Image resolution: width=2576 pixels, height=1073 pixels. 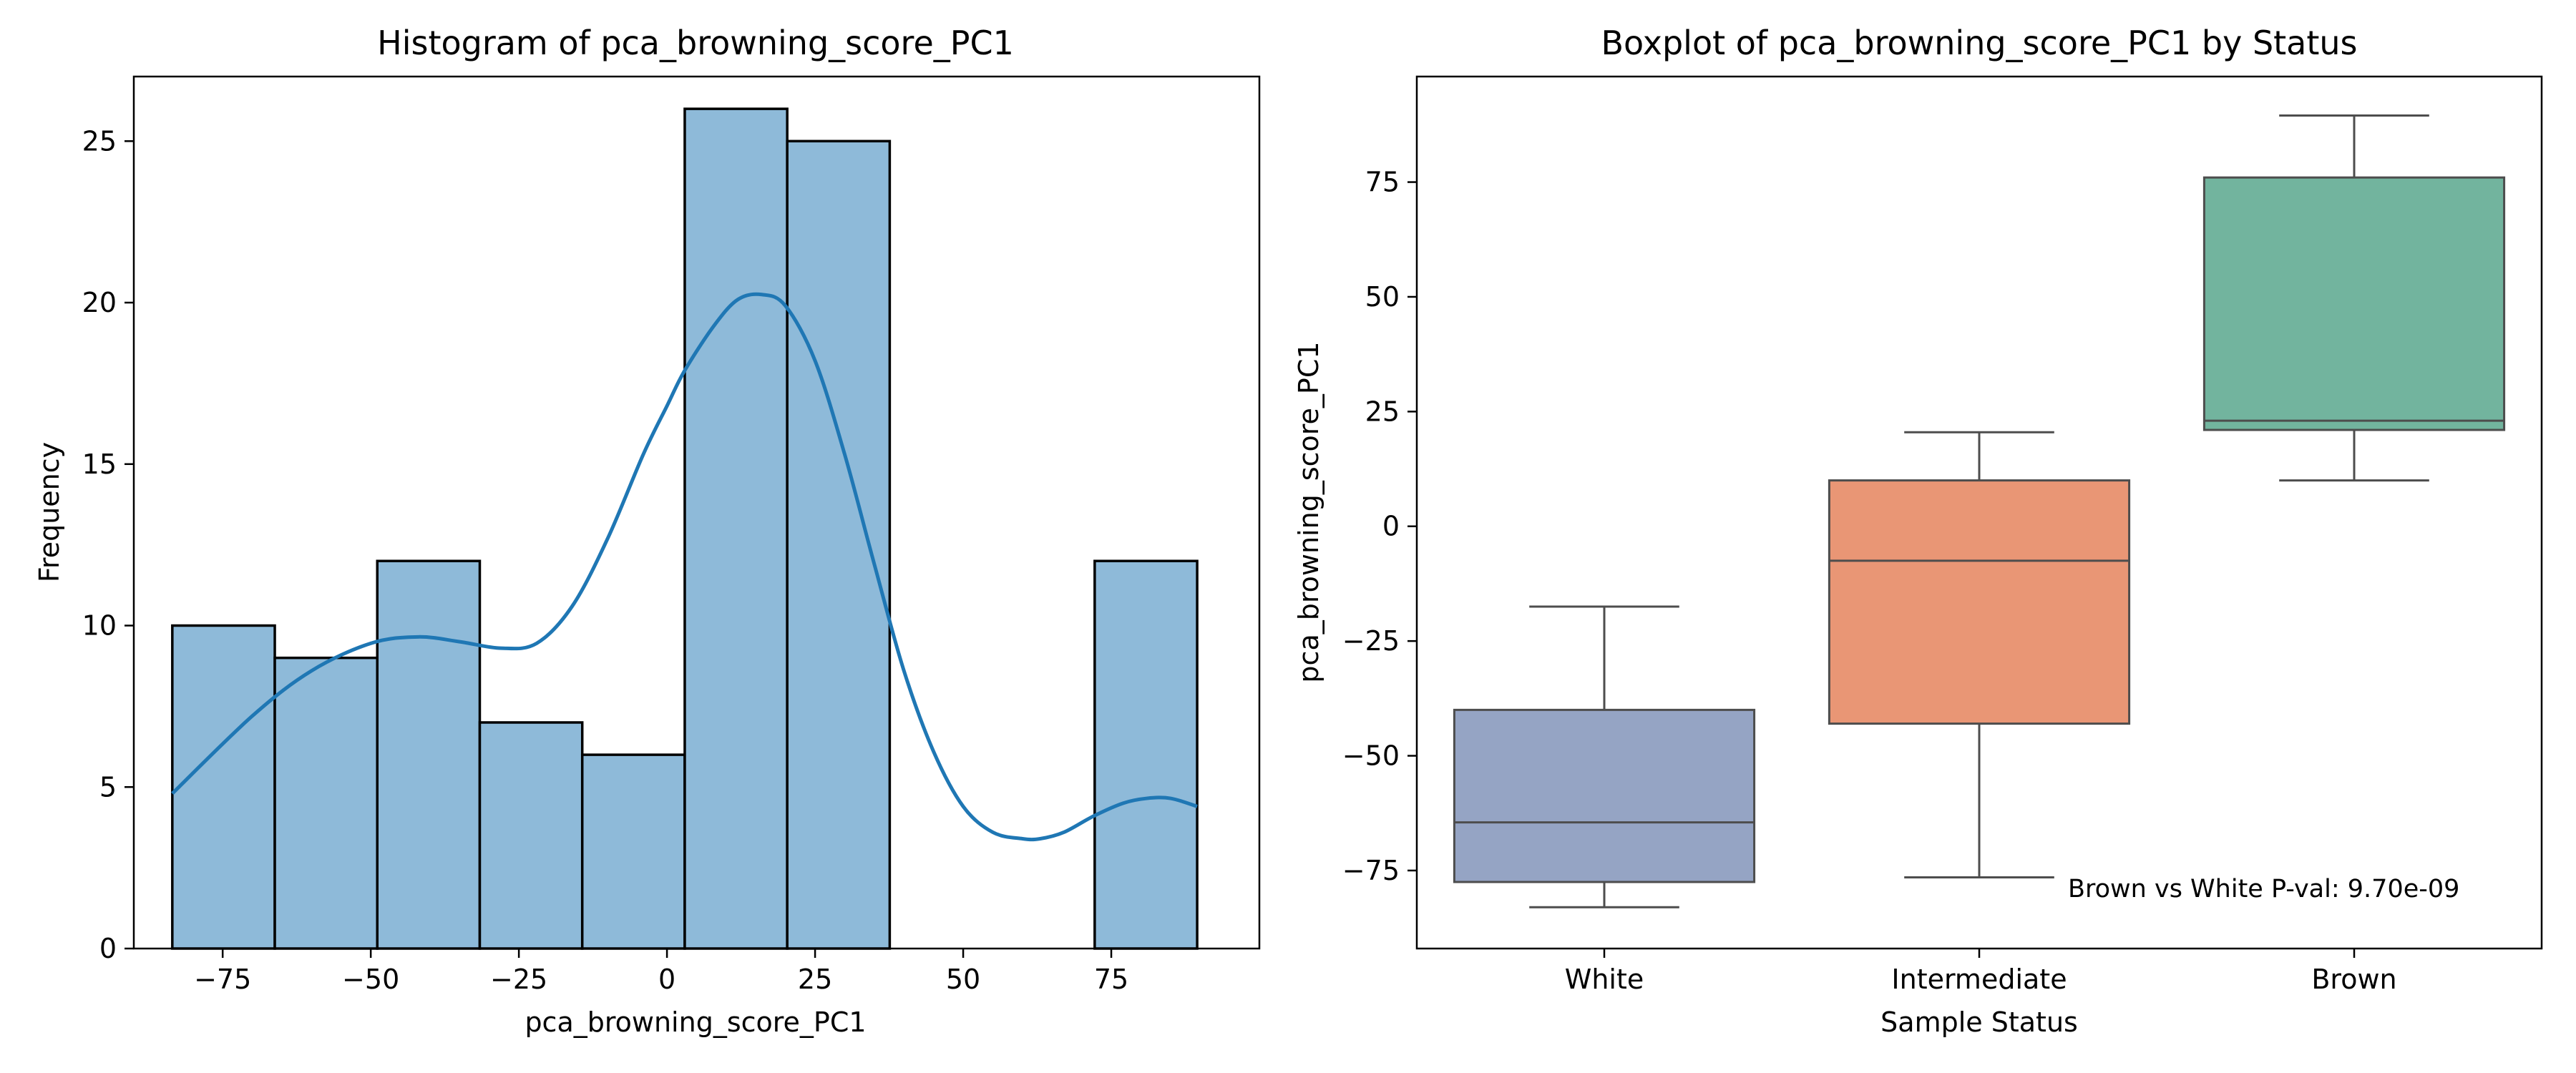 What do you see at coordinates (108, 948) in the screenshot?
I see `histogram-y-tick-label: 0` at bounding box center [108, 948].